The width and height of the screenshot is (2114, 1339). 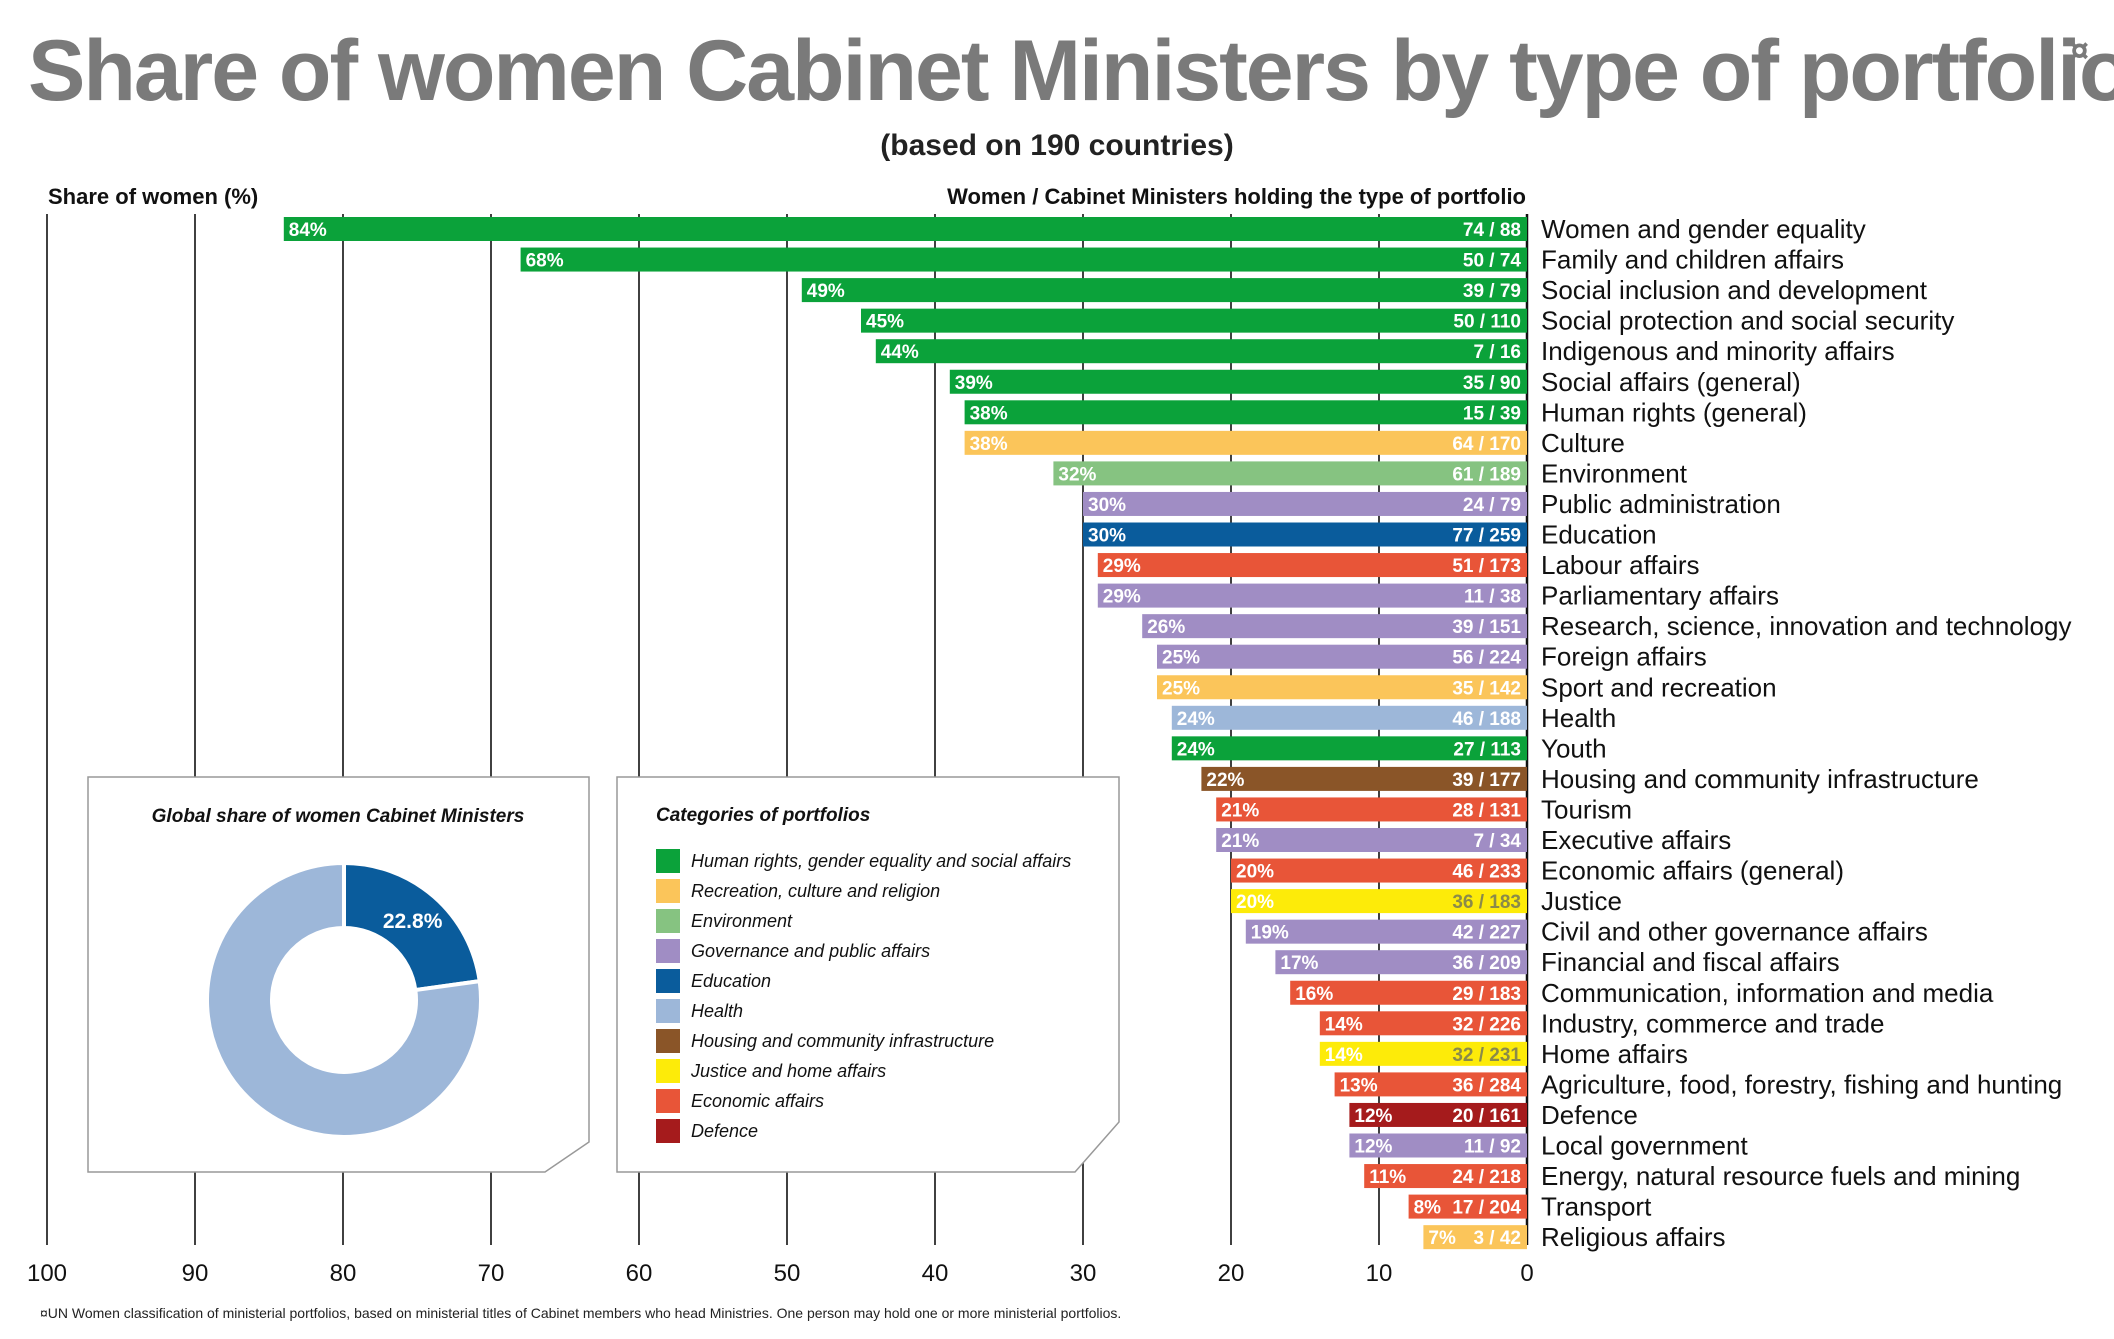 I want to click on bar-count-label: 50 / 74, so click(x=1492, y=261).